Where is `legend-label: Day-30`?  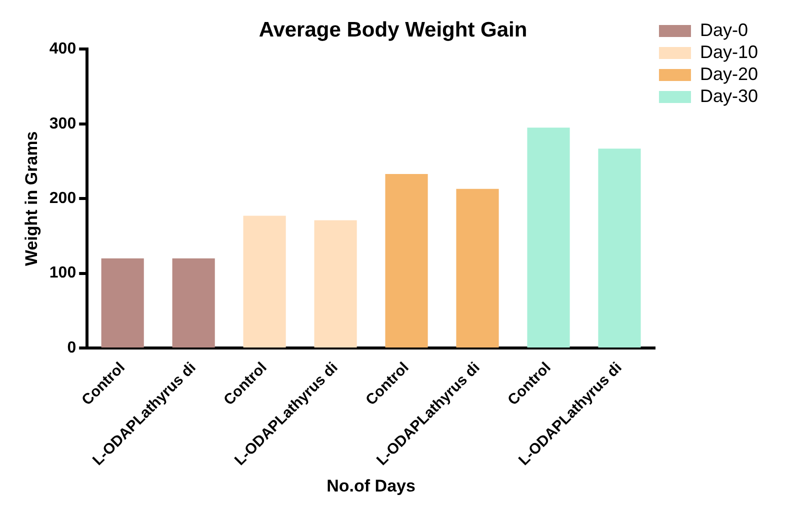 legend-label: Day-30 is located at coordinates (729, 96).